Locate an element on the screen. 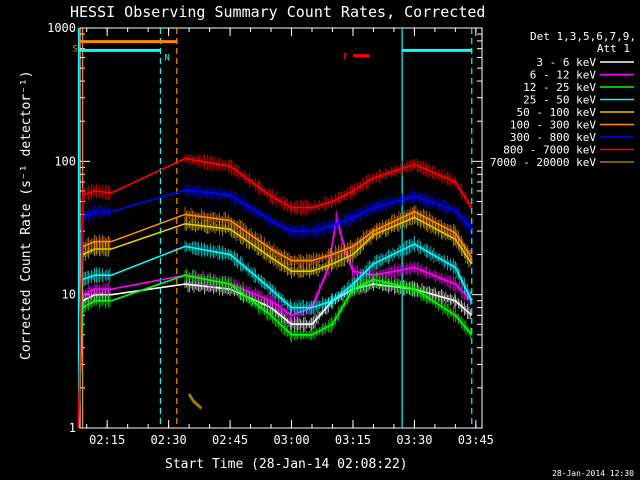 The height and width of the screenshot is (480, 640). x-tick-label: 02:30 is located at coordinates (169, 440).